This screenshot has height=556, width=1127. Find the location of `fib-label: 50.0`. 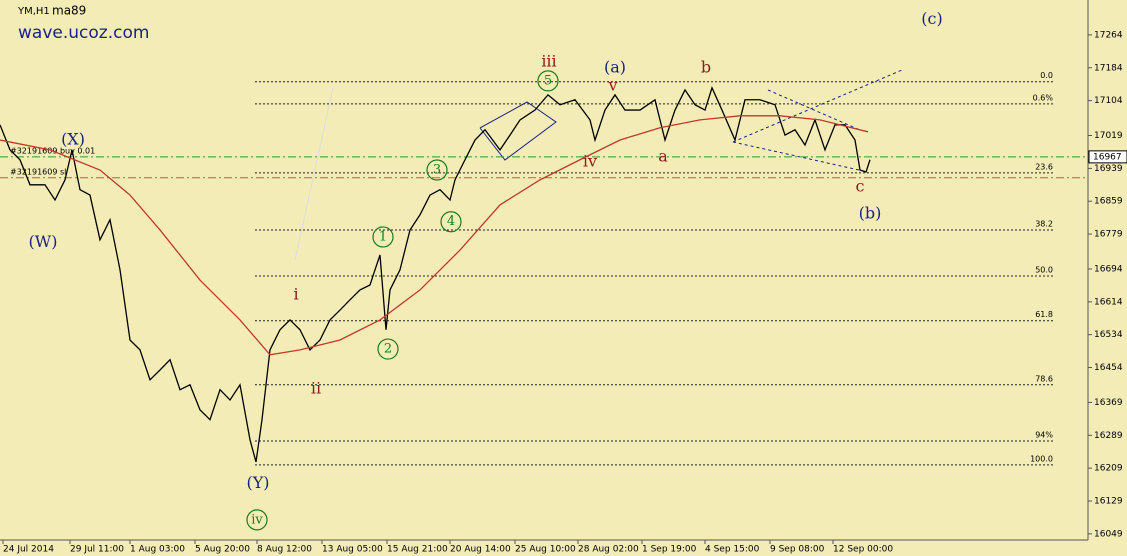

fib-label: 50.0 is located at coordinates (1044, 269).